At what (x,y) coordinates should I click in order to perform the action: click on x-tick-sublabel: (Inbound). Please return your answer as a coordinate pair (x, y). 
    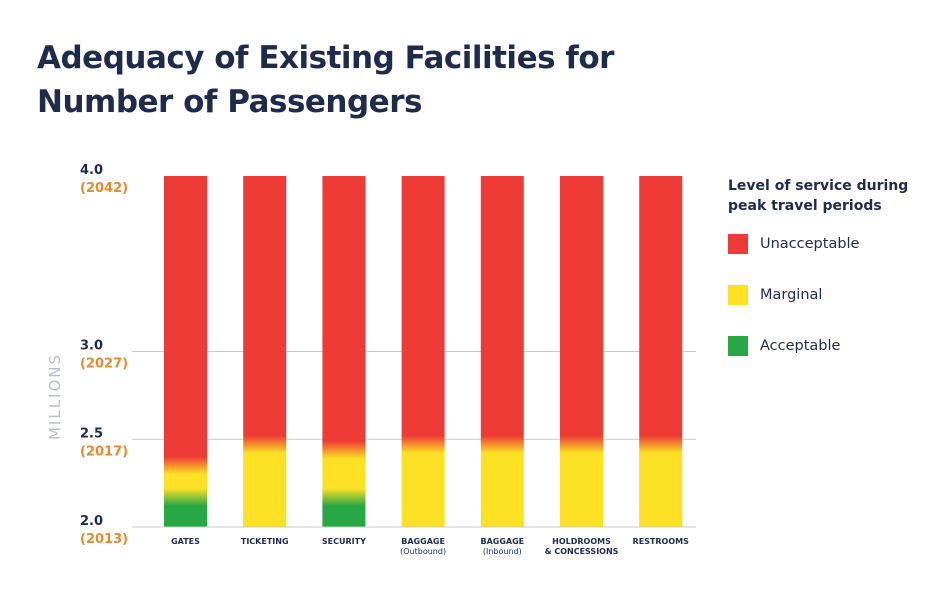
    Looking at the image, I should click on (502, 551).